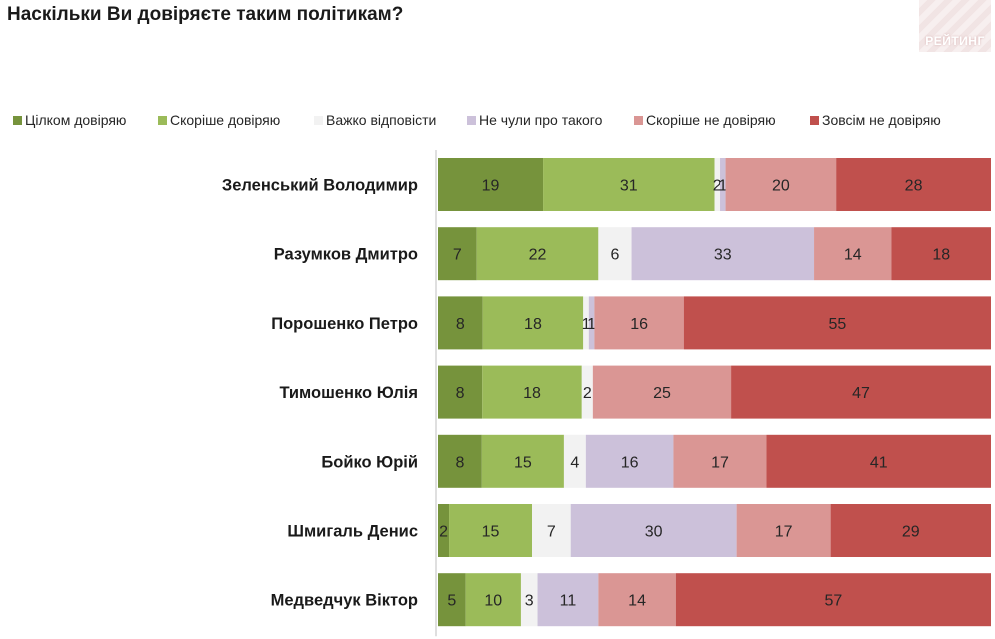 The width and height of the screenshot is (995, 639). I want to click on data-label: 20, so click(781, 186).